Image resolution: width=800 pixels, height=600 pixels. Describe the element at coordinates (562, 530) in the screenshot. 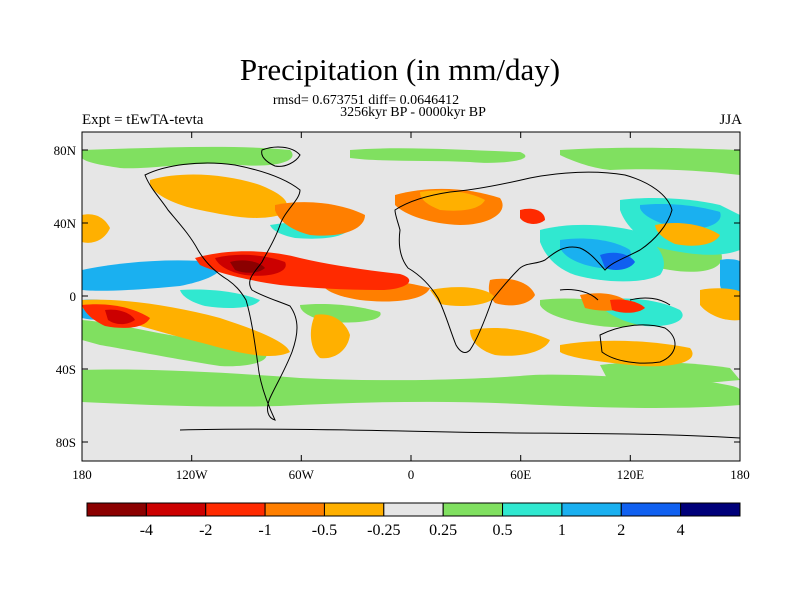

I see `colorbar-label: 1` at that location.